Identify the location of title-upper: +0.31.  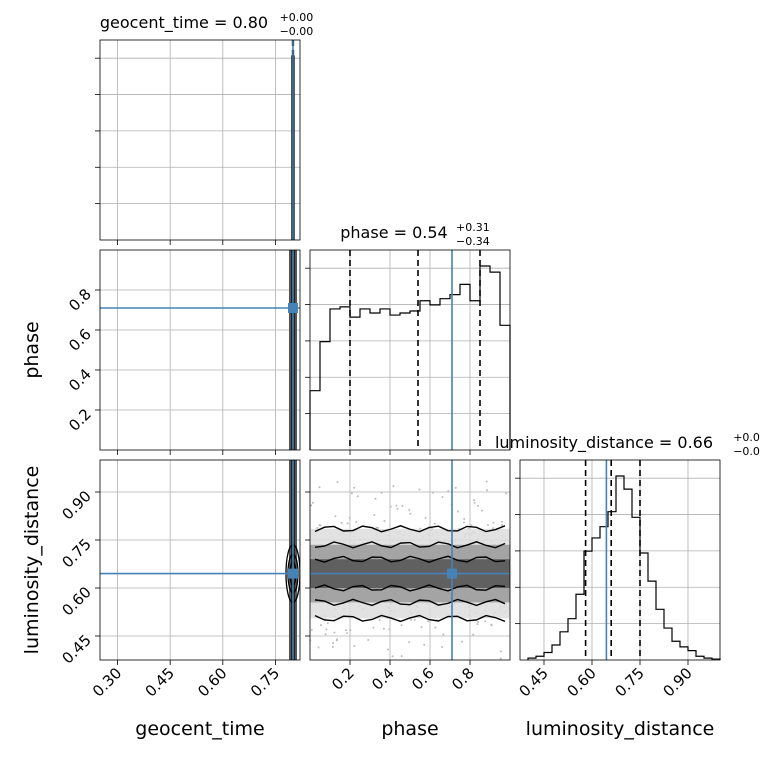
(473, 227).